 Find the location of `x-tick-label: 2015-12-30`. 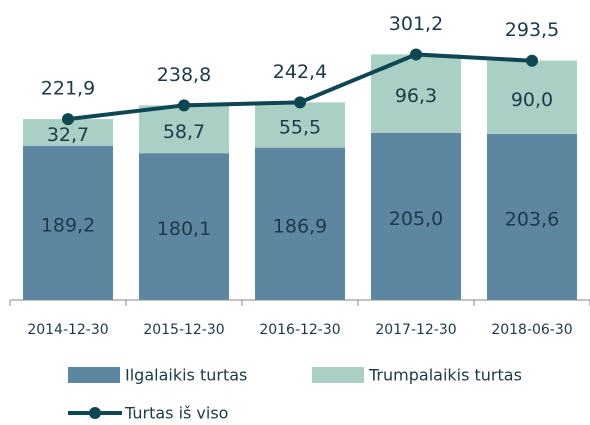

x-tick-label: 2015-12-30 is located at coordinates (183, 330).